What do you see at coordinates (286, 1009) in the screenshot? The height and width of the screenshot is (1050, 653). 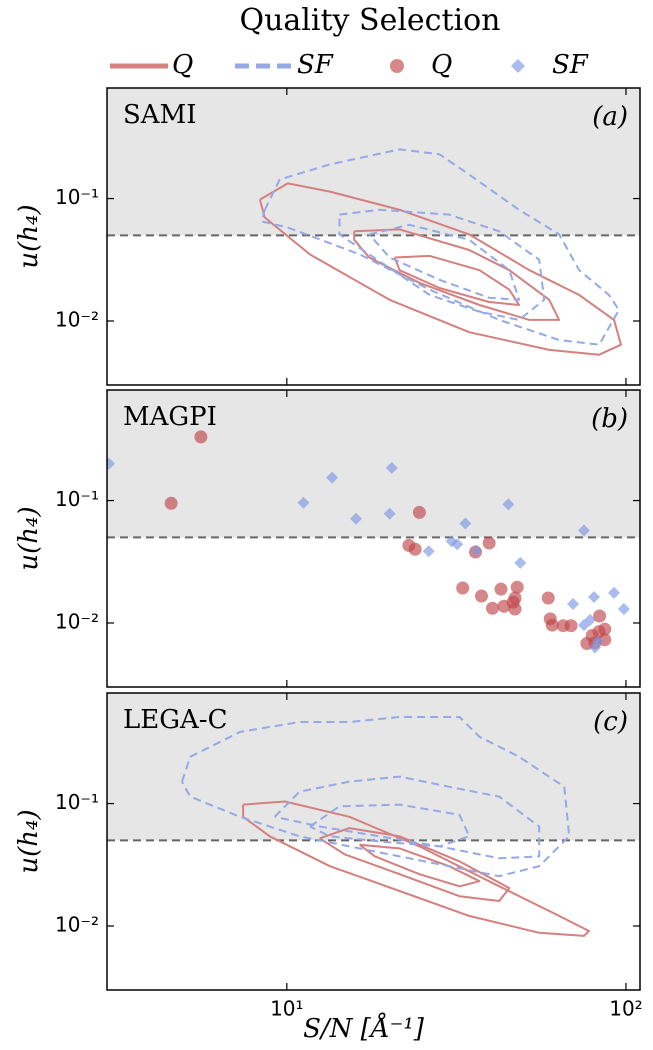 I see `x-tick-label: 10¹` at bounding box center [286, 1009].